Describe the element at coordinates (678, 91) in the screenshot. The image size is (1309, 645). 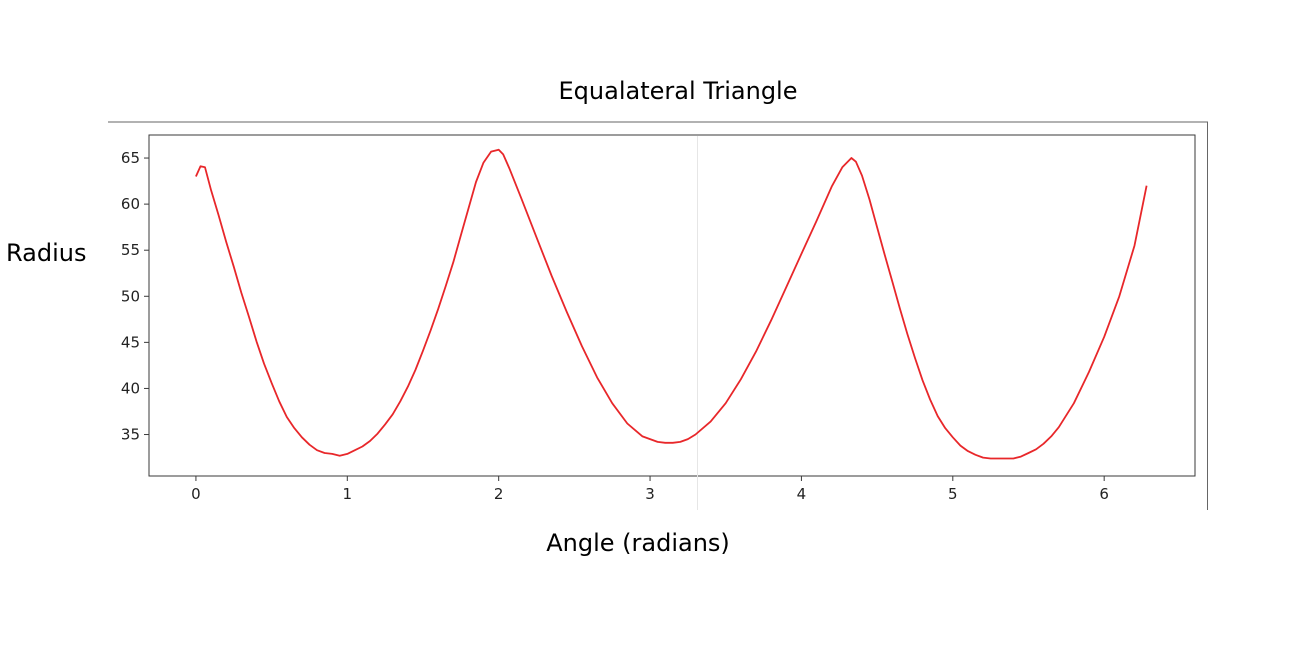
I see `chart-title: Equalateral Triangle` at that location.